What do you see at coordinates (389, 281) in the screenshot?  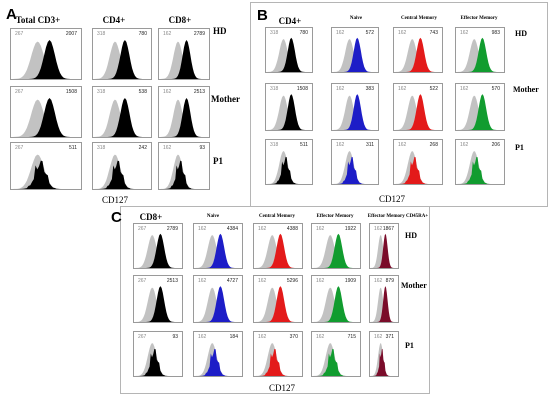 I see `stained-mfi-label: 879` at bounding box center [389, 281].